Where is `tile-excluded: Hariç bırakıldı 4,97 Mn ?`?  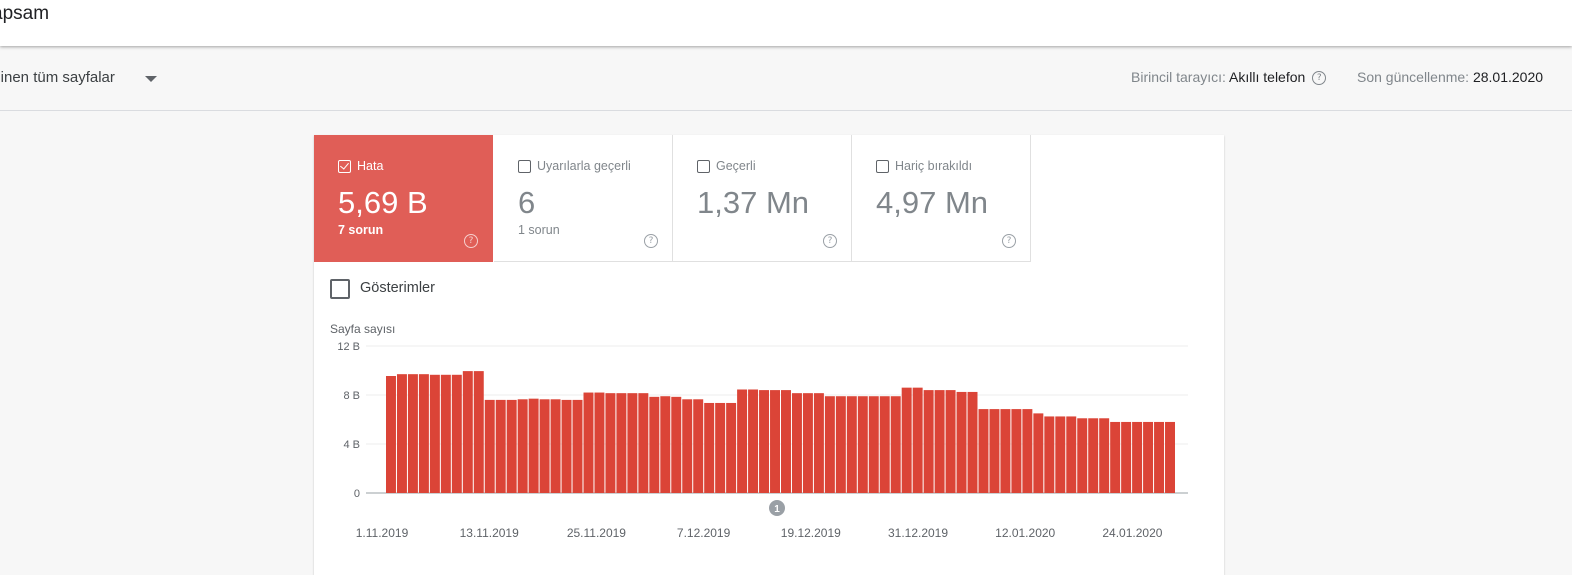 tile-excluded: Hariç bırakıldı 4,97 Mn ? is located at coordinates (941, 198).